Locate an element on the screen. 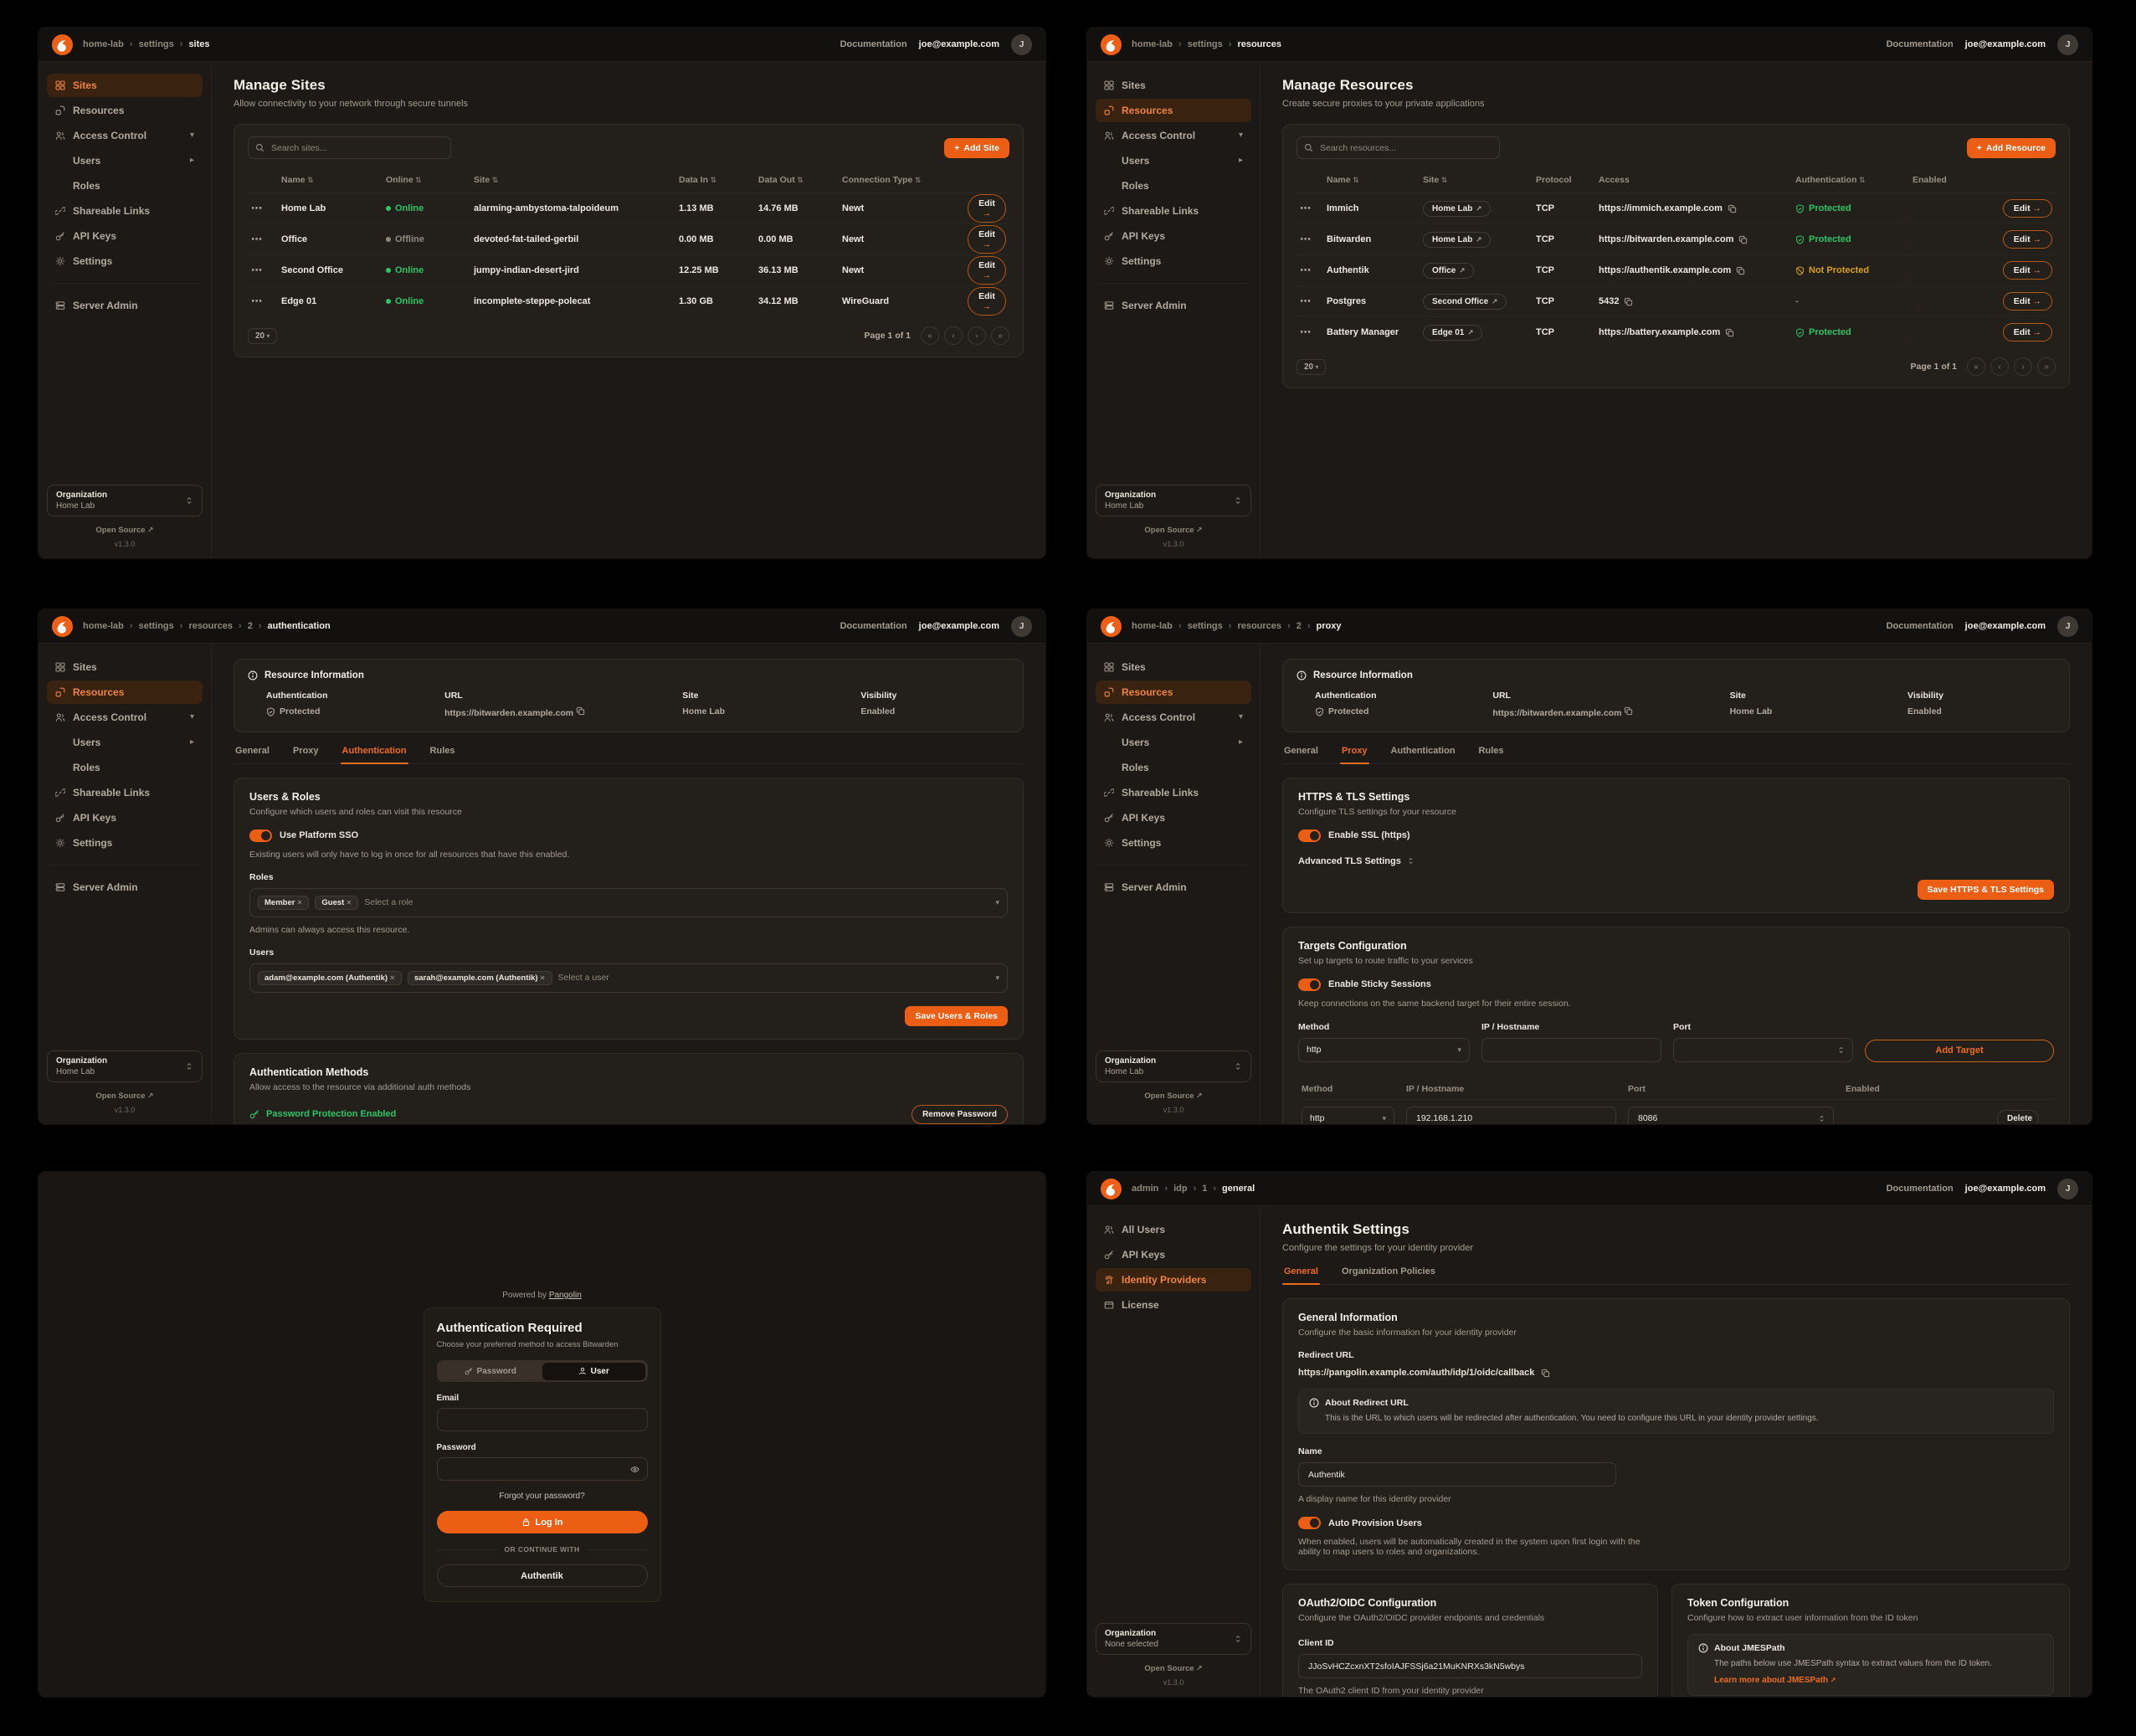  org-picker: Organization Home Lab is located at coordinates (125, 500).